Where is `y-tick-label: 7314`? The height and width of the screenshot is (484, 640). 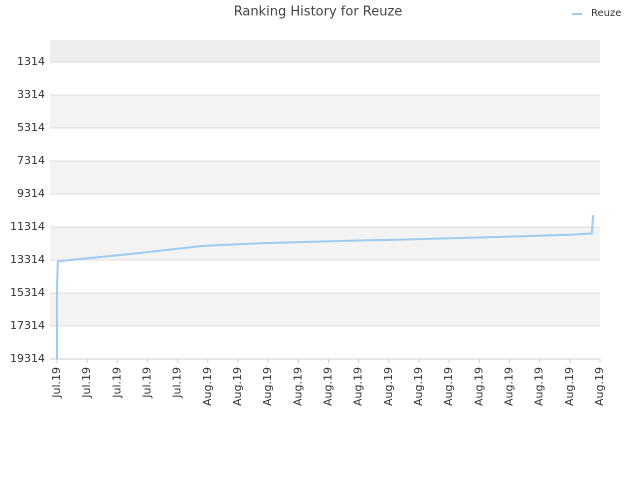 y-tick-label: 7314 is located at coordinates (31, 160).